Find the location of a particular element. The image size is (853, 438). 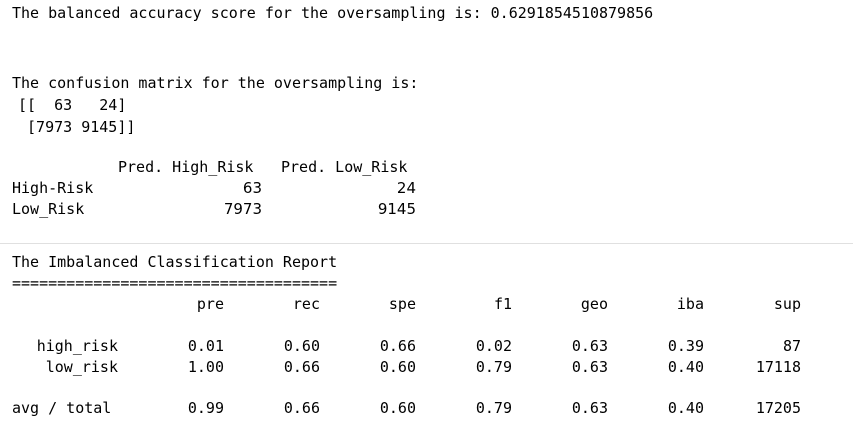

report-rule: ==================================== is located at coordinates (175, 283).